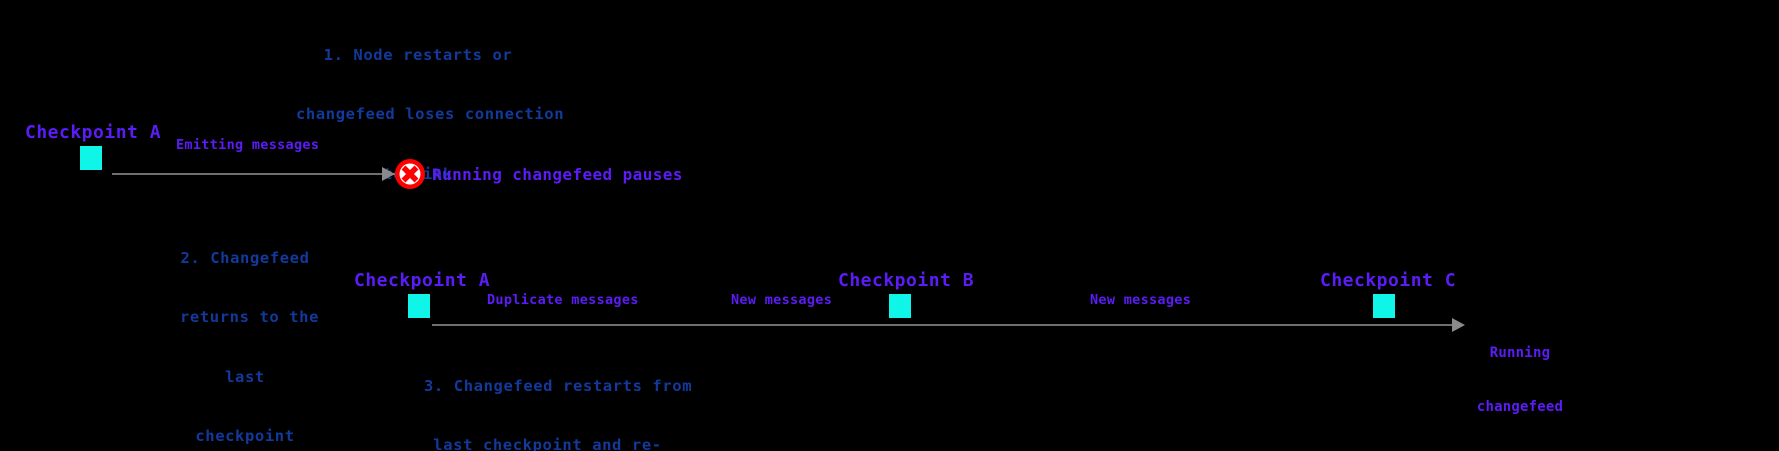 Image resolution: width=1779 pixels, height=451 pixels. What do you see at coordinates (1520, 380) in the screenshot?
I see `bottom-timeline-end-label: Running changefeed resumes` at bounding box center [1520, 380].